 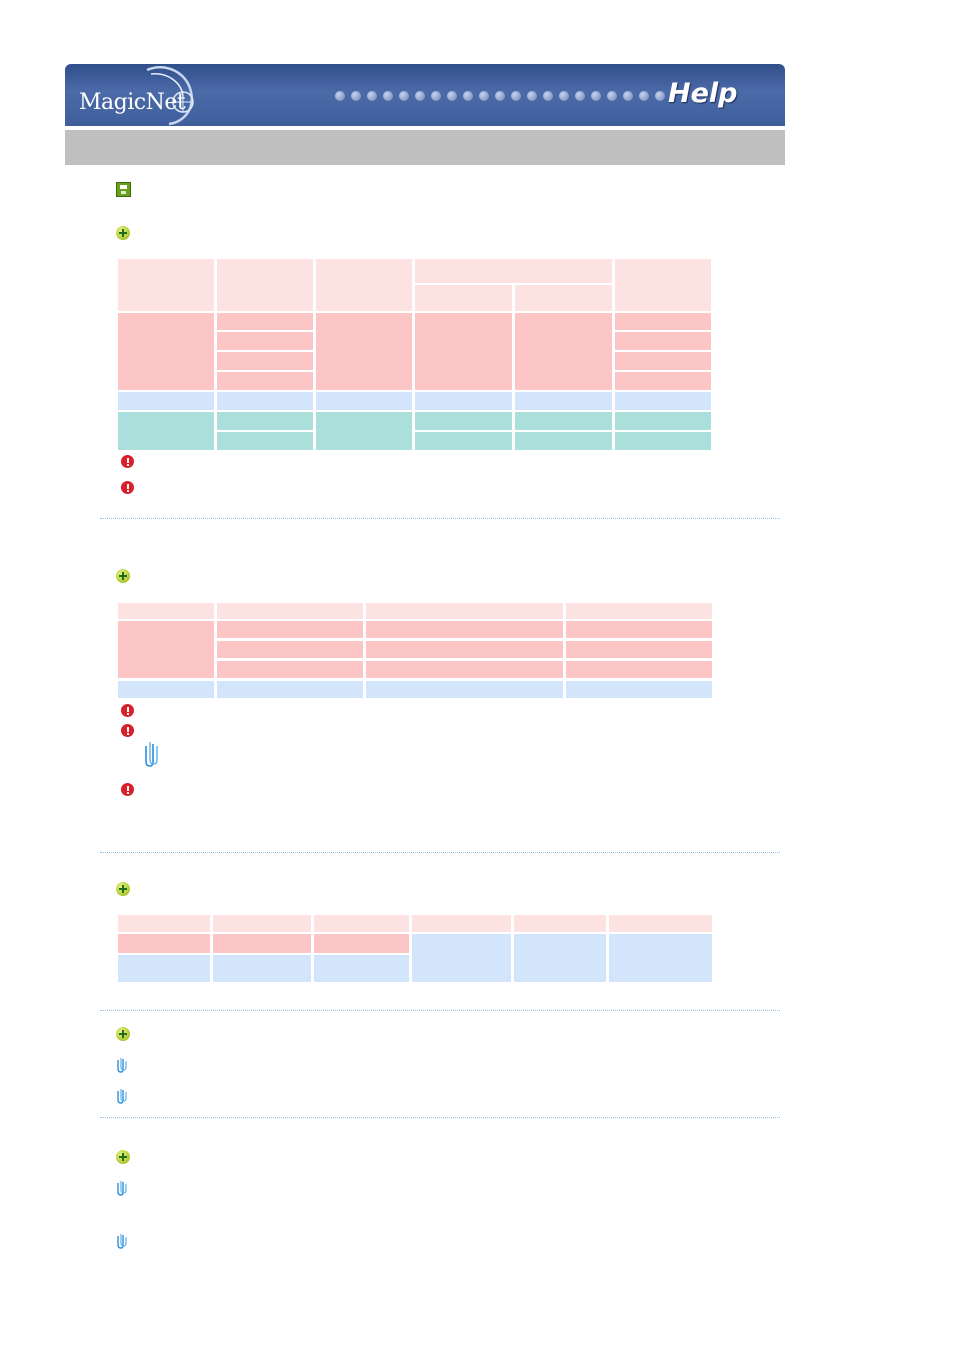 I want to click on section-5-plus-icon, so click(x=123, y=1157).